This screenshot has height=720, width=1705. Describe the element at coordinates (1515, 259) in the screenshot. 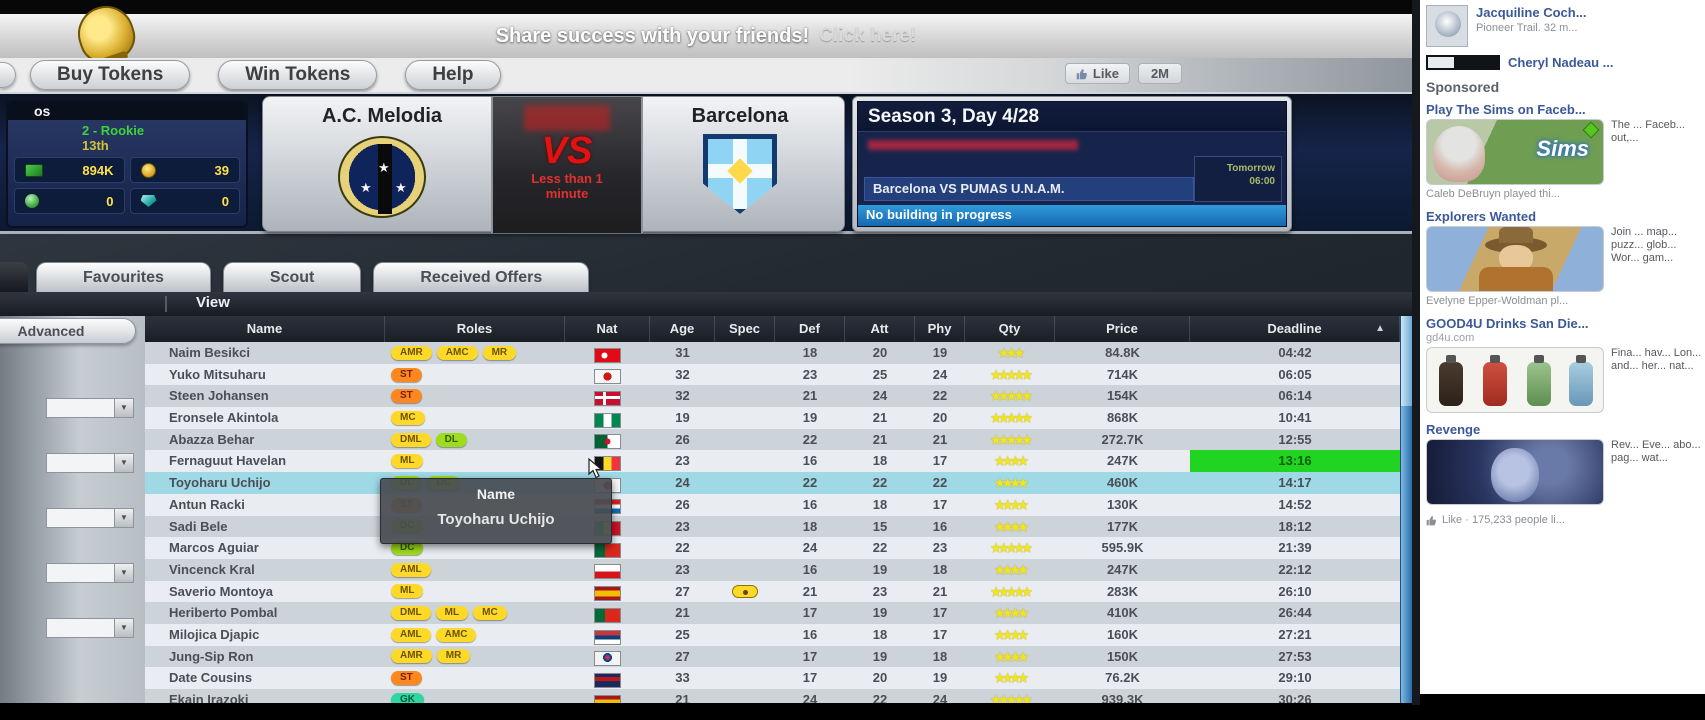

I see `ad-image-explorer` at that location.